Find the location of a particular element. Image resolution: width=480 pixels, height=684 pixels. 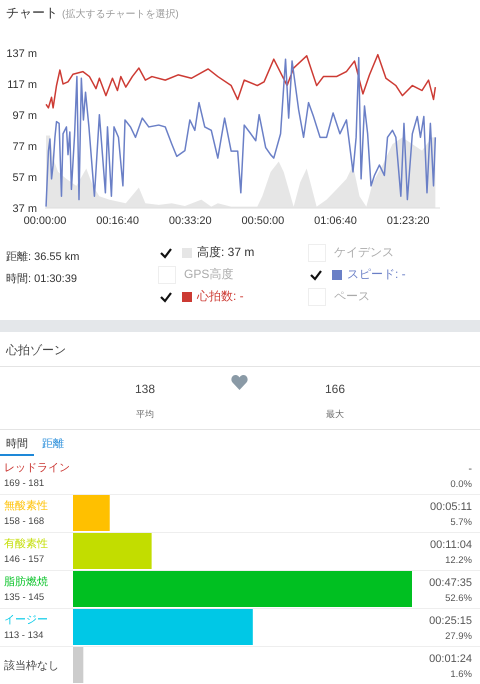

text: 距離: 36.55 km is located at coordinates (43, 257).